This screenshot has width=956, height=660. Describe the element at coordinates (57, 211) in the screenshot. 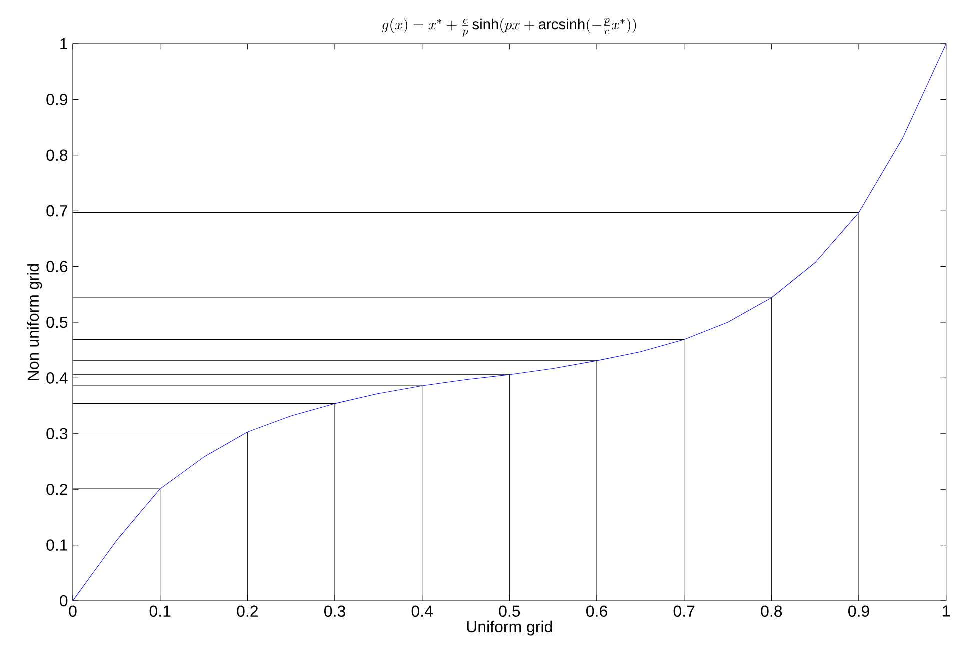

I see `y-tick-label: 0.7` at that location.